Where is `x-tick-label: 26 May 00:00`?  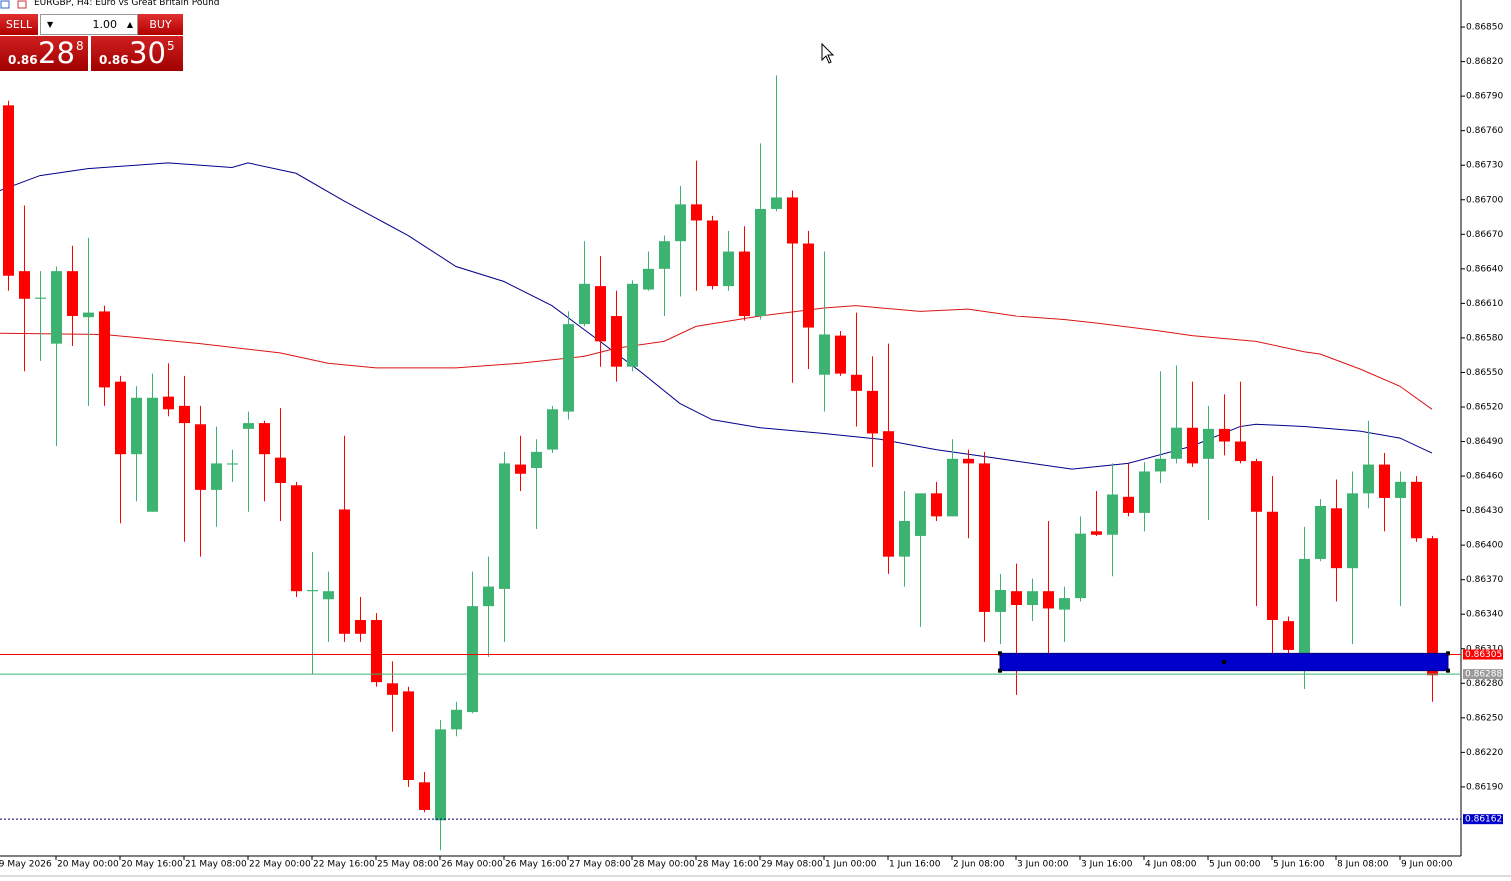 x-tick-label: 26 May 00:00 is located at coordinates (472, 865).